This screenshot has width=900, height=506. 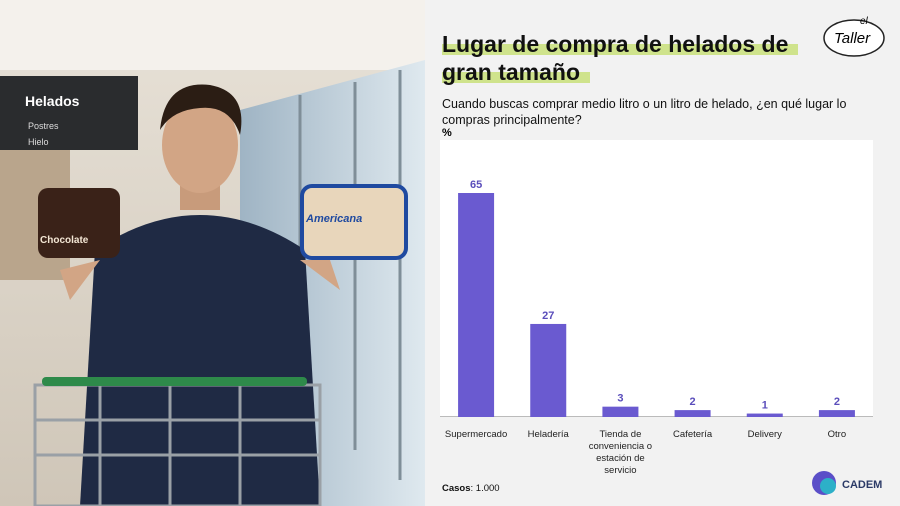 I want to click on logo-cadem: CADEM, so click(x=847, y=483).